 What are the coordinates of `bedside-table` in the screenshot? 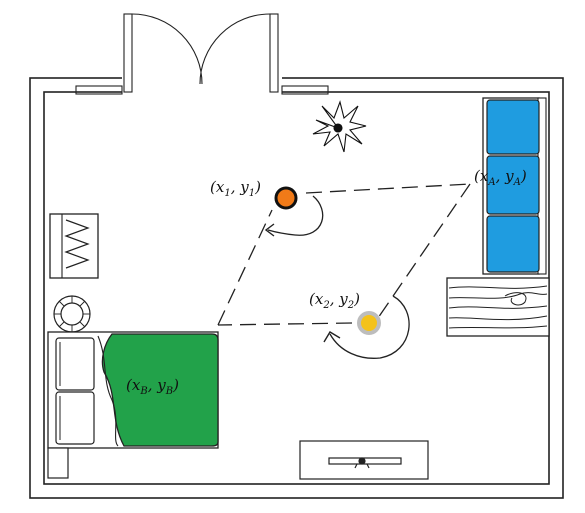 It's located at (58, 463).